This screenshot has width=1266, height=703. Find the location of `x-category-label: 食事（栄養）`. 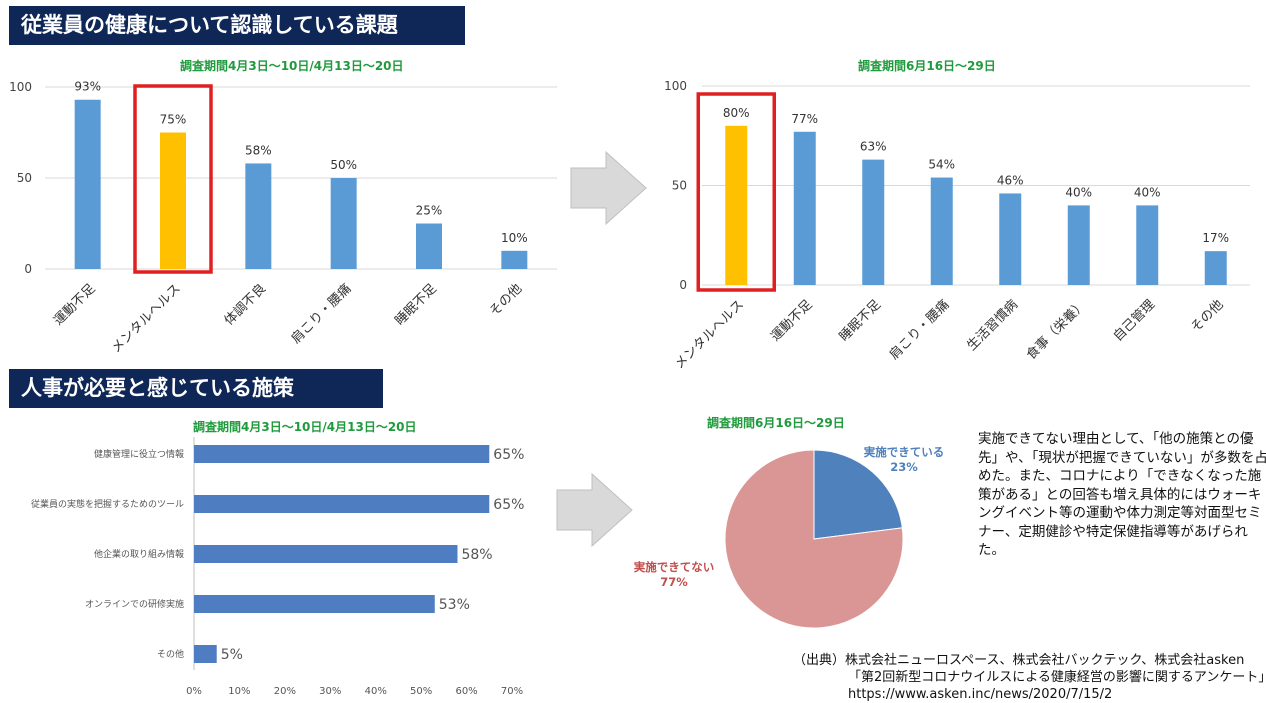

x-category-label: 食事（栄養） is located at coordinates (1056, 330).